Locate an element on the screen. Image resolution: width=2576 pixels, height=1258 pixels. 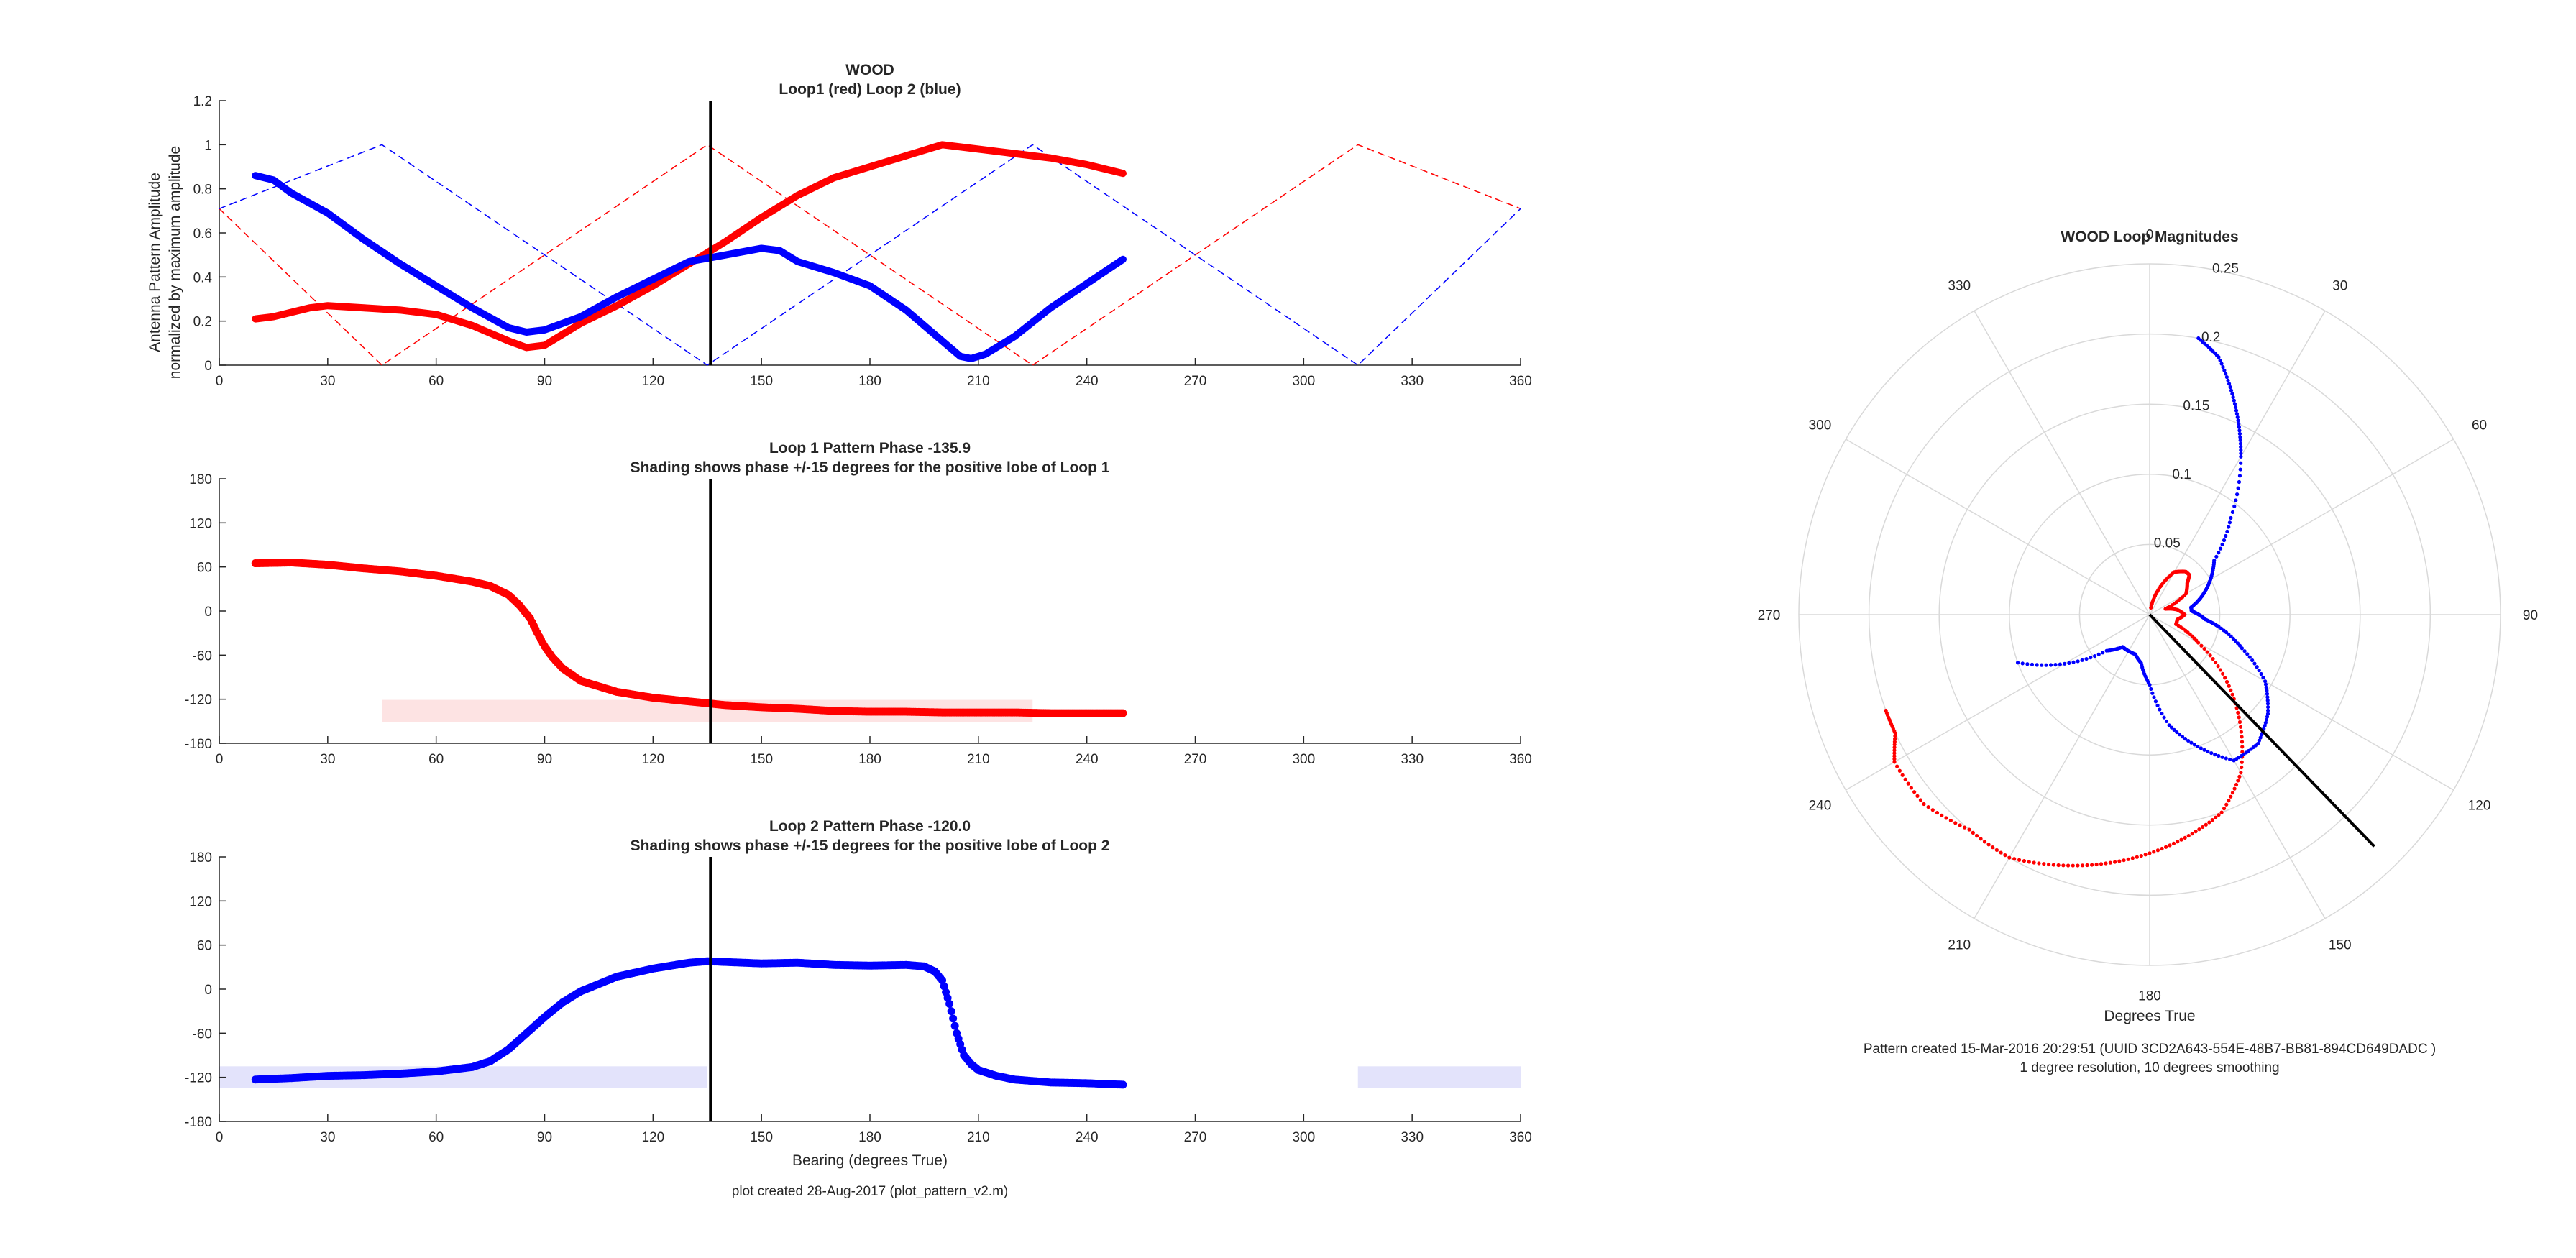
polar-xlabel: Degrees True is located at coordinates (2149, 1016).